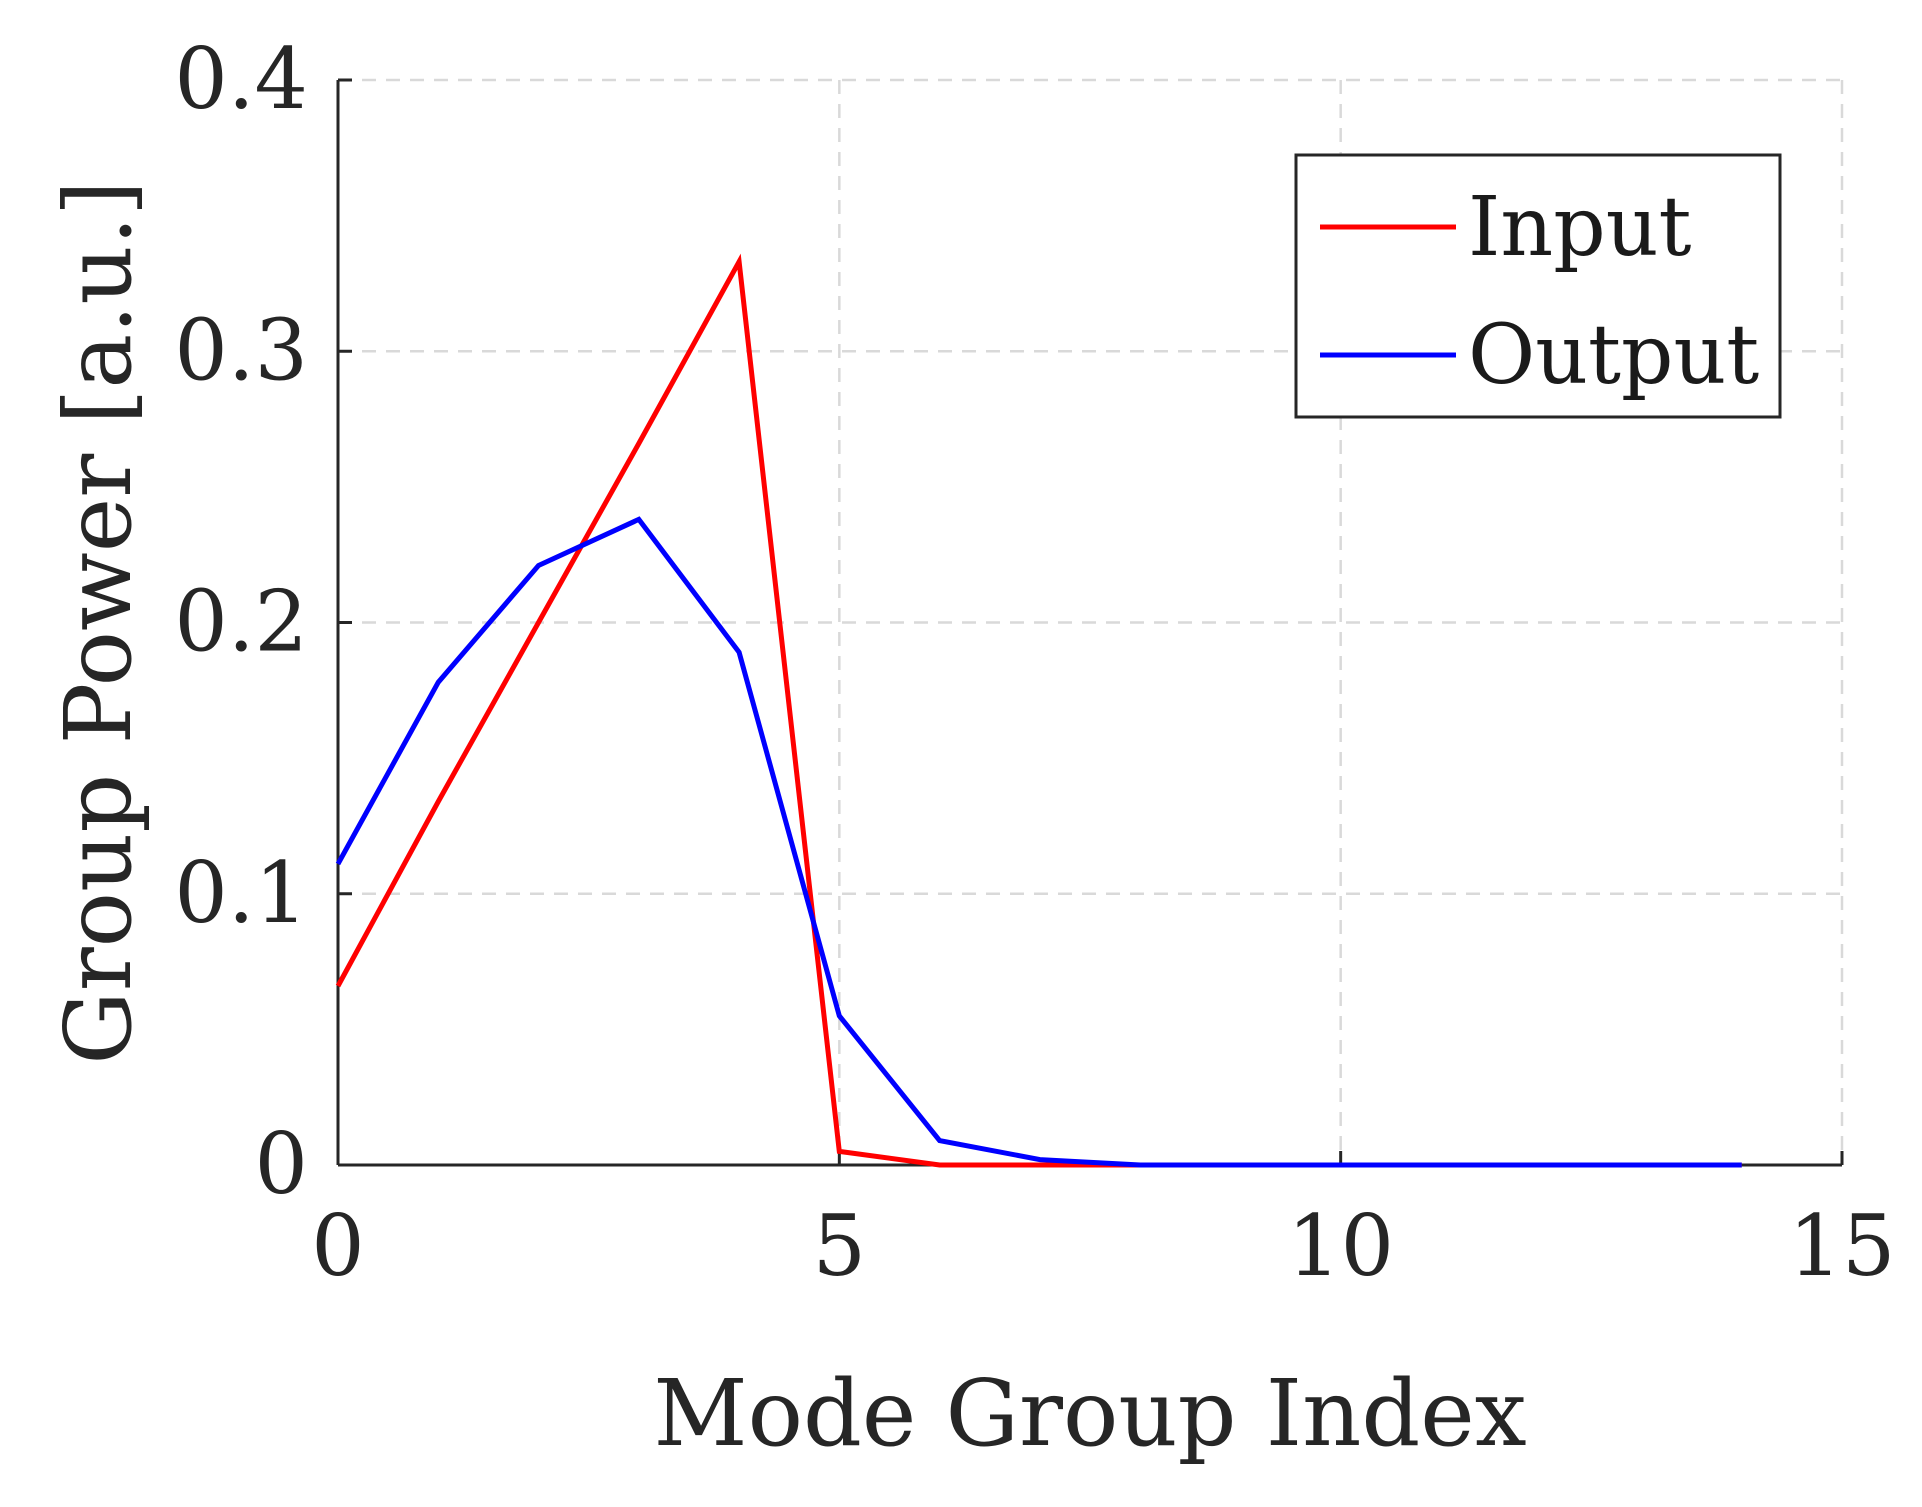 This screenshot has height=1507, width=1922. I want to click on x-tick-label: 0, so click(337, 1246).